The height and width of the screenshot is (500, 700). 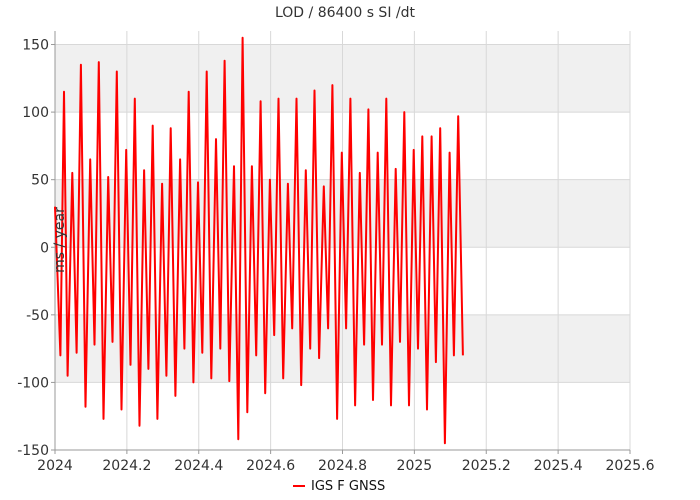 What do you see at coordinates (33, 383) in the screenshot?
I see `y-tick-label: -100` at bounding box center [33, 383].